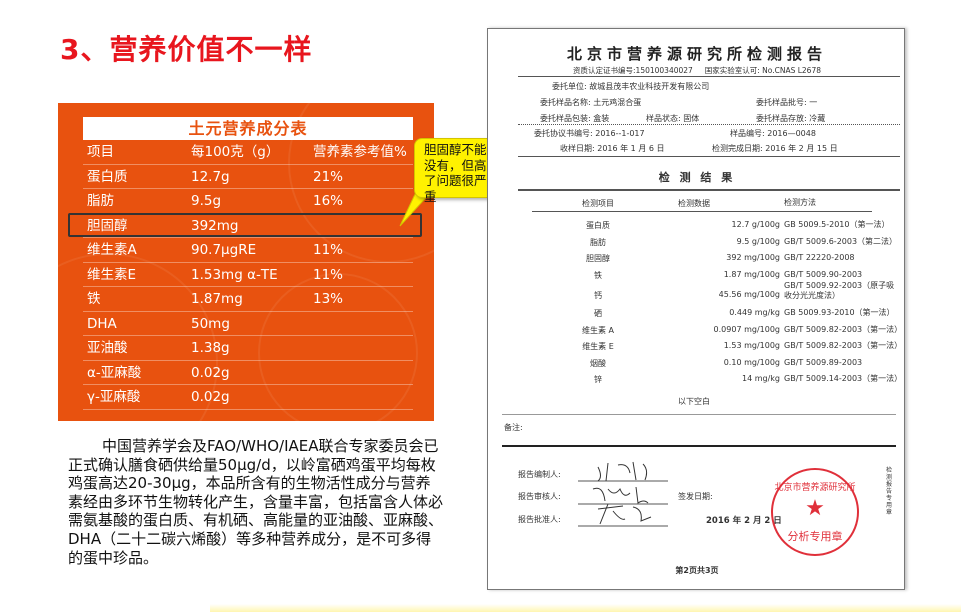 This screenshot has width=961, height=612. What do you see at coordinates (839, 312) in the screenshot?
I see `result-method: GB 5009.93-2010（第一法）` at bounding box center [839, 312].